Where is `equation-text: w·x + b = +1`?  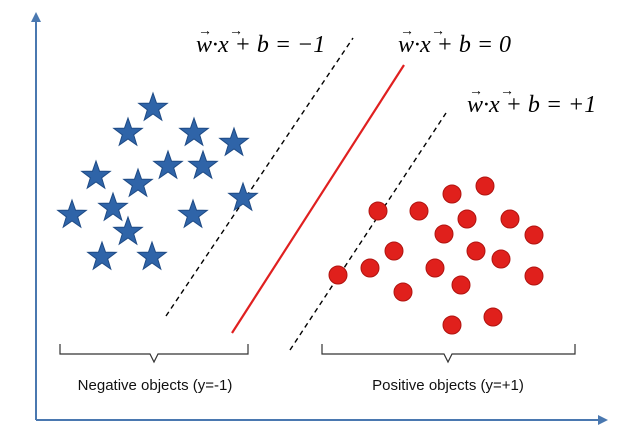
equation-text: w·x + b = +1 is located at coordinates (531, 105).